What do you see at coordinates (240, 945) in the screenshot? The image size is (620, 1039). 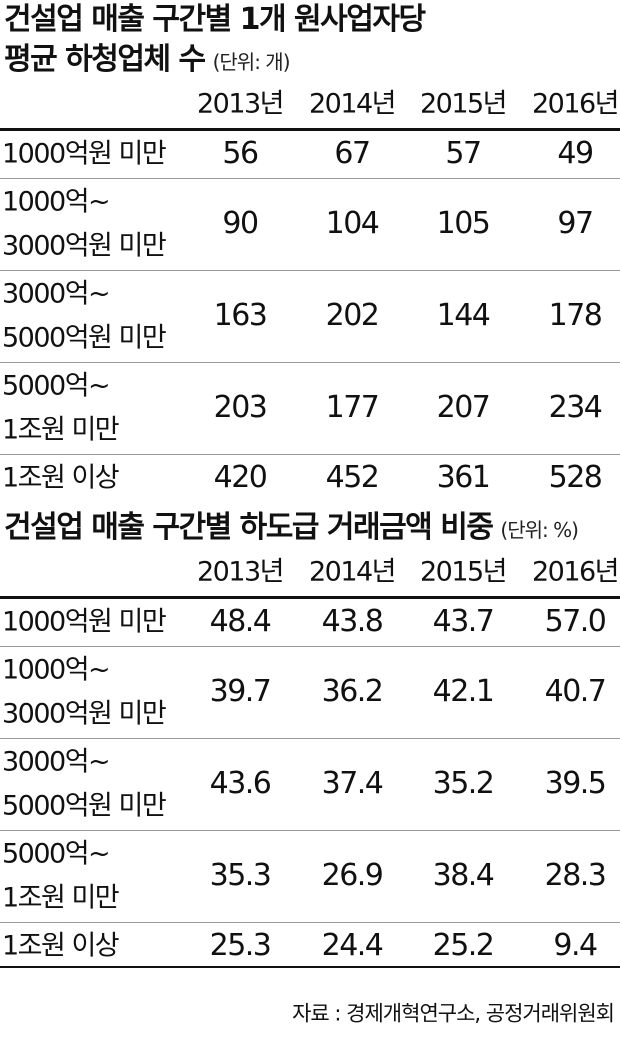 I see `cell-value: 25.3` at bounding box center [240, 945].